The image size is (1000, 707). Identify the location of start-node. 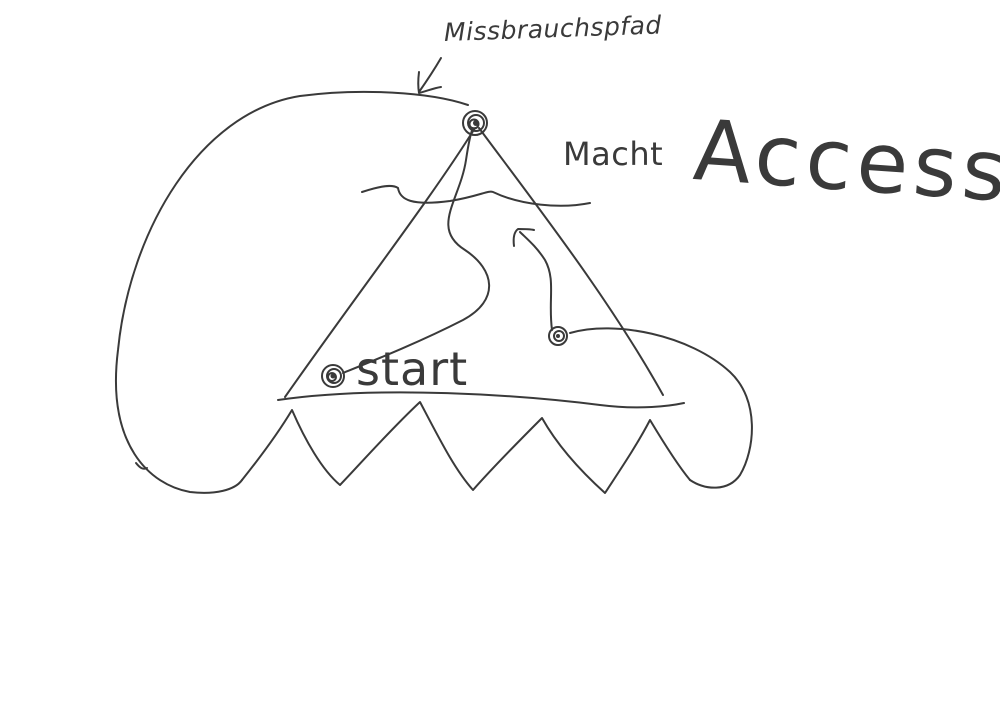
(333, 376).